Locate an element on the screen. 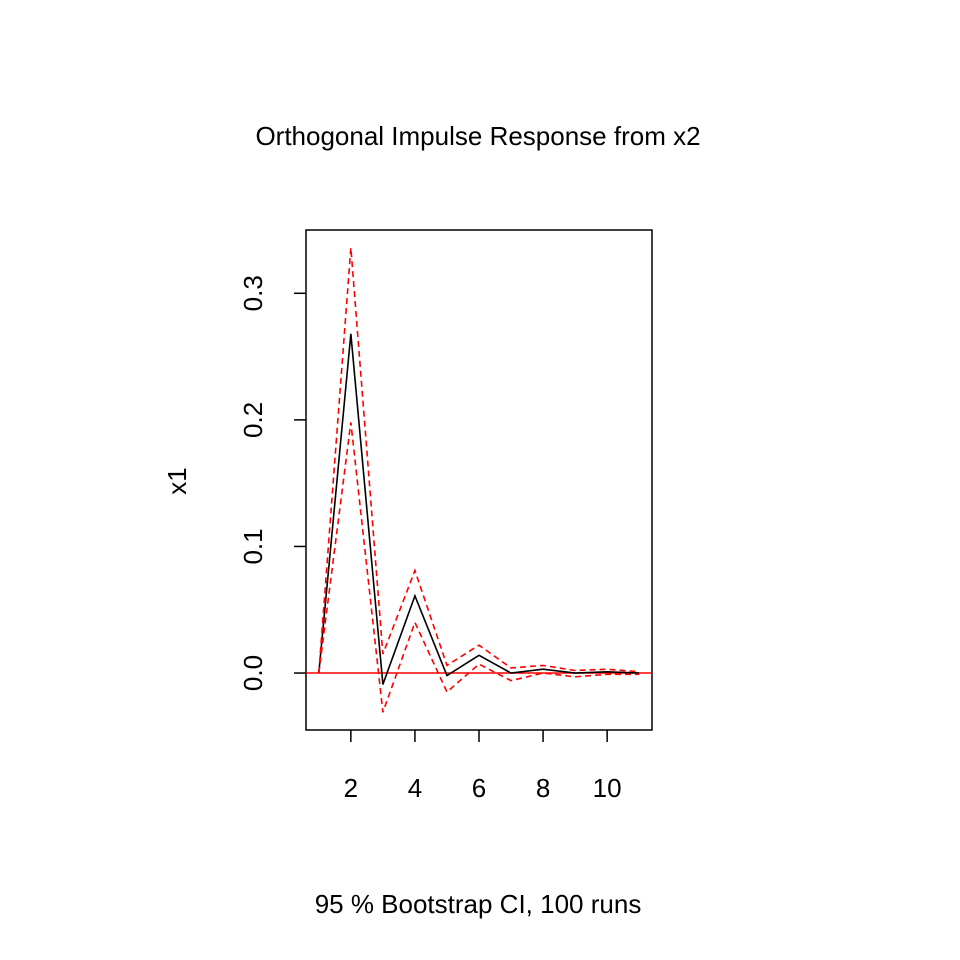 Image resolution: width=960 pixels, height=960 pixels. x-tick-label: 8 is located at coordinates (543, 788).